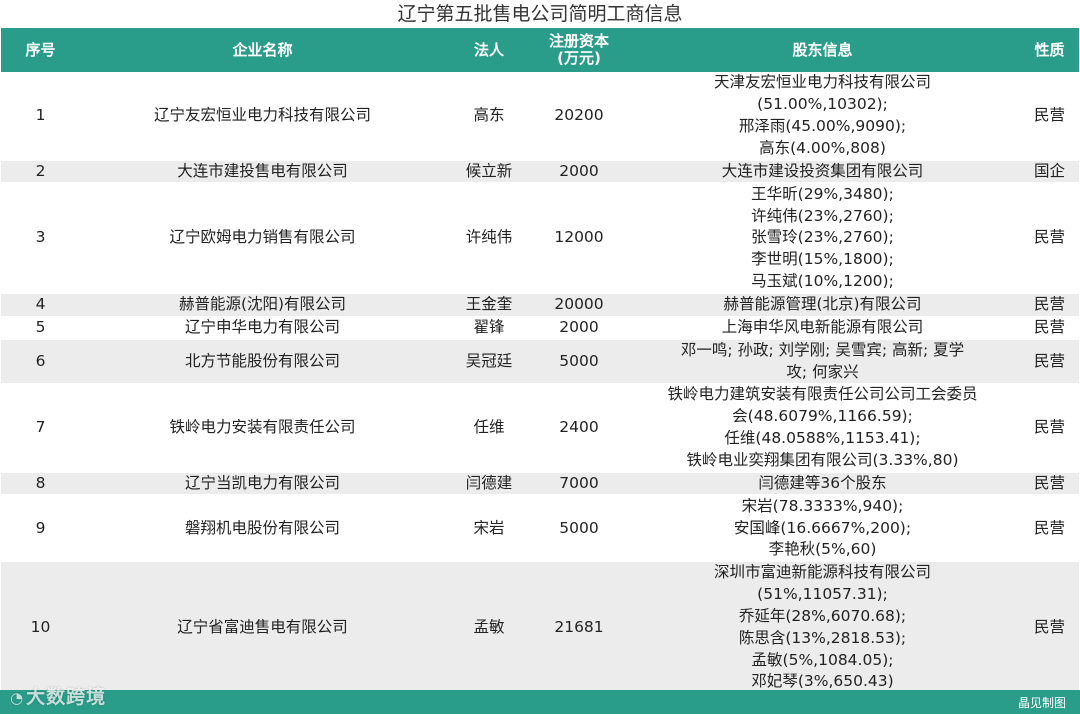 The width and height of the screenshot is (1080, 714). Describe the element at coordinates (822, 416) in the screenshot. I see `shareholder-line: 会(48.6079%,1166.59);` at that location.